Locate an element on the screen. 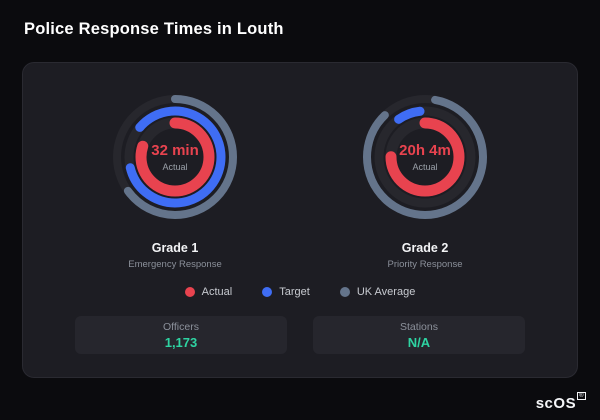  legend: Actual Target UK Average is located at coordinates (300, 292).